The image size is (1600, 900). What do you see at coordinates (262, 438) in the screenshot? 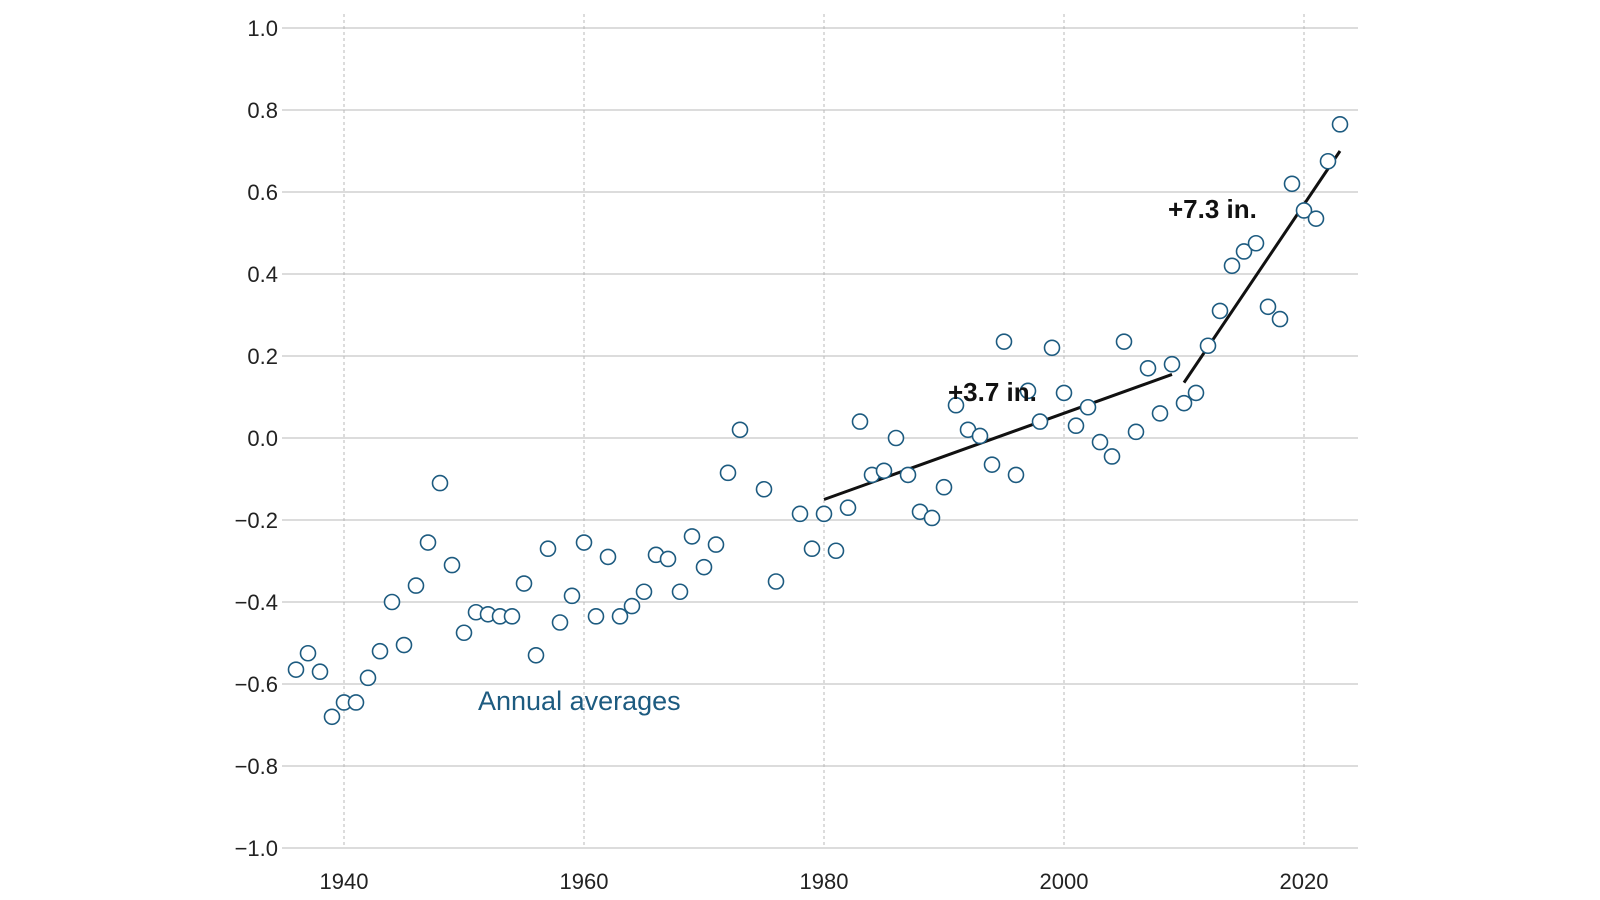
I see `y-tick-label: 0.0` at bounding box center [262, 438].